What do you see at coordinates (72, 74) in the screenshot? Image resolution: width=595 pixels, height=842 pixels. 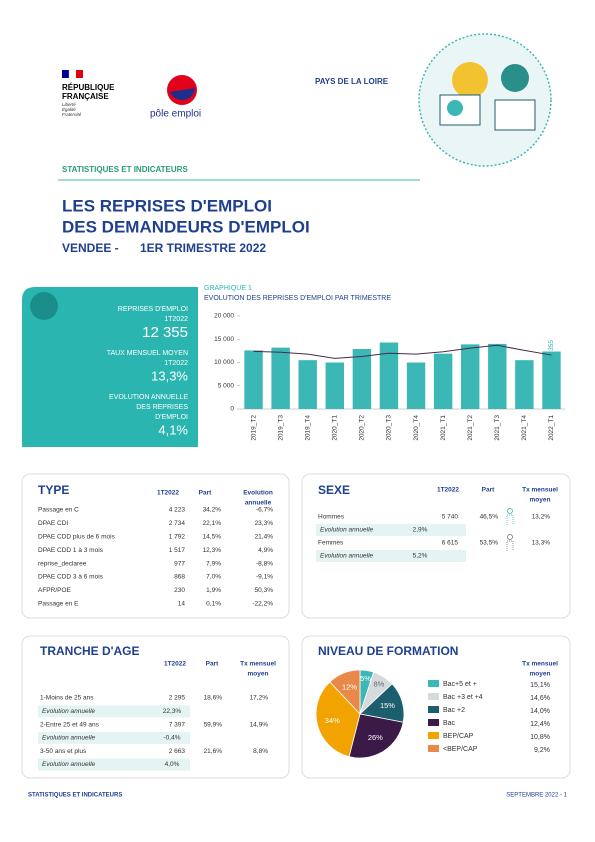 I see `flag-white` at bounding box center [72, 74].